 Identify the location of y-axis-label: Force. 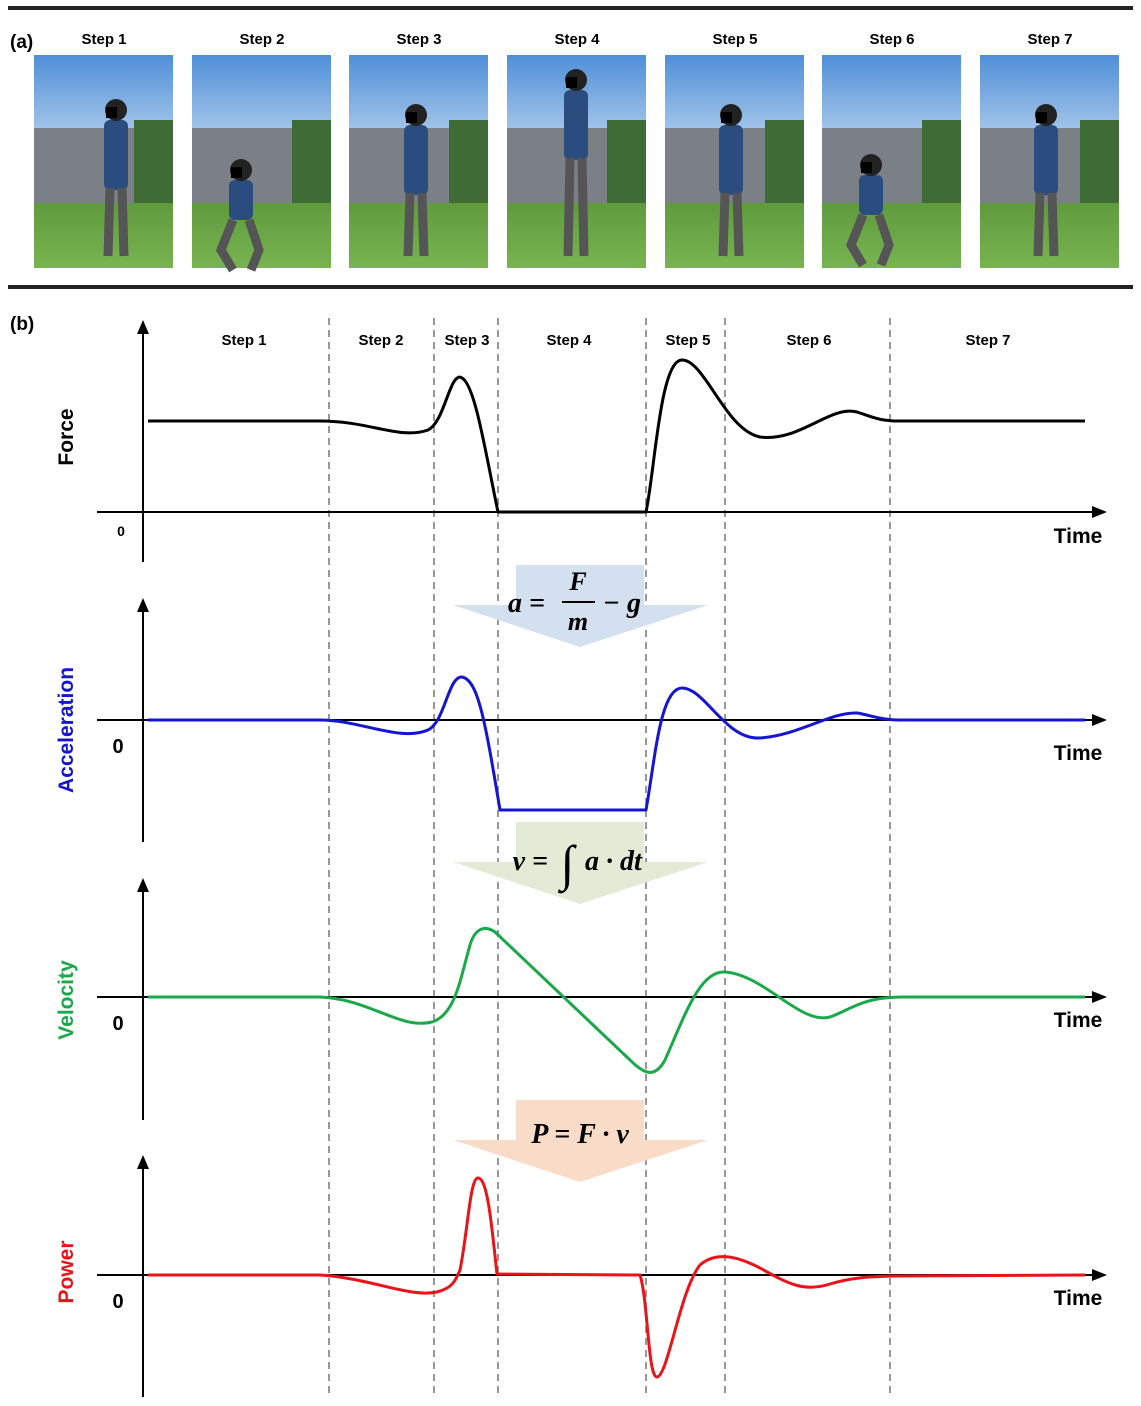
(66, 436).